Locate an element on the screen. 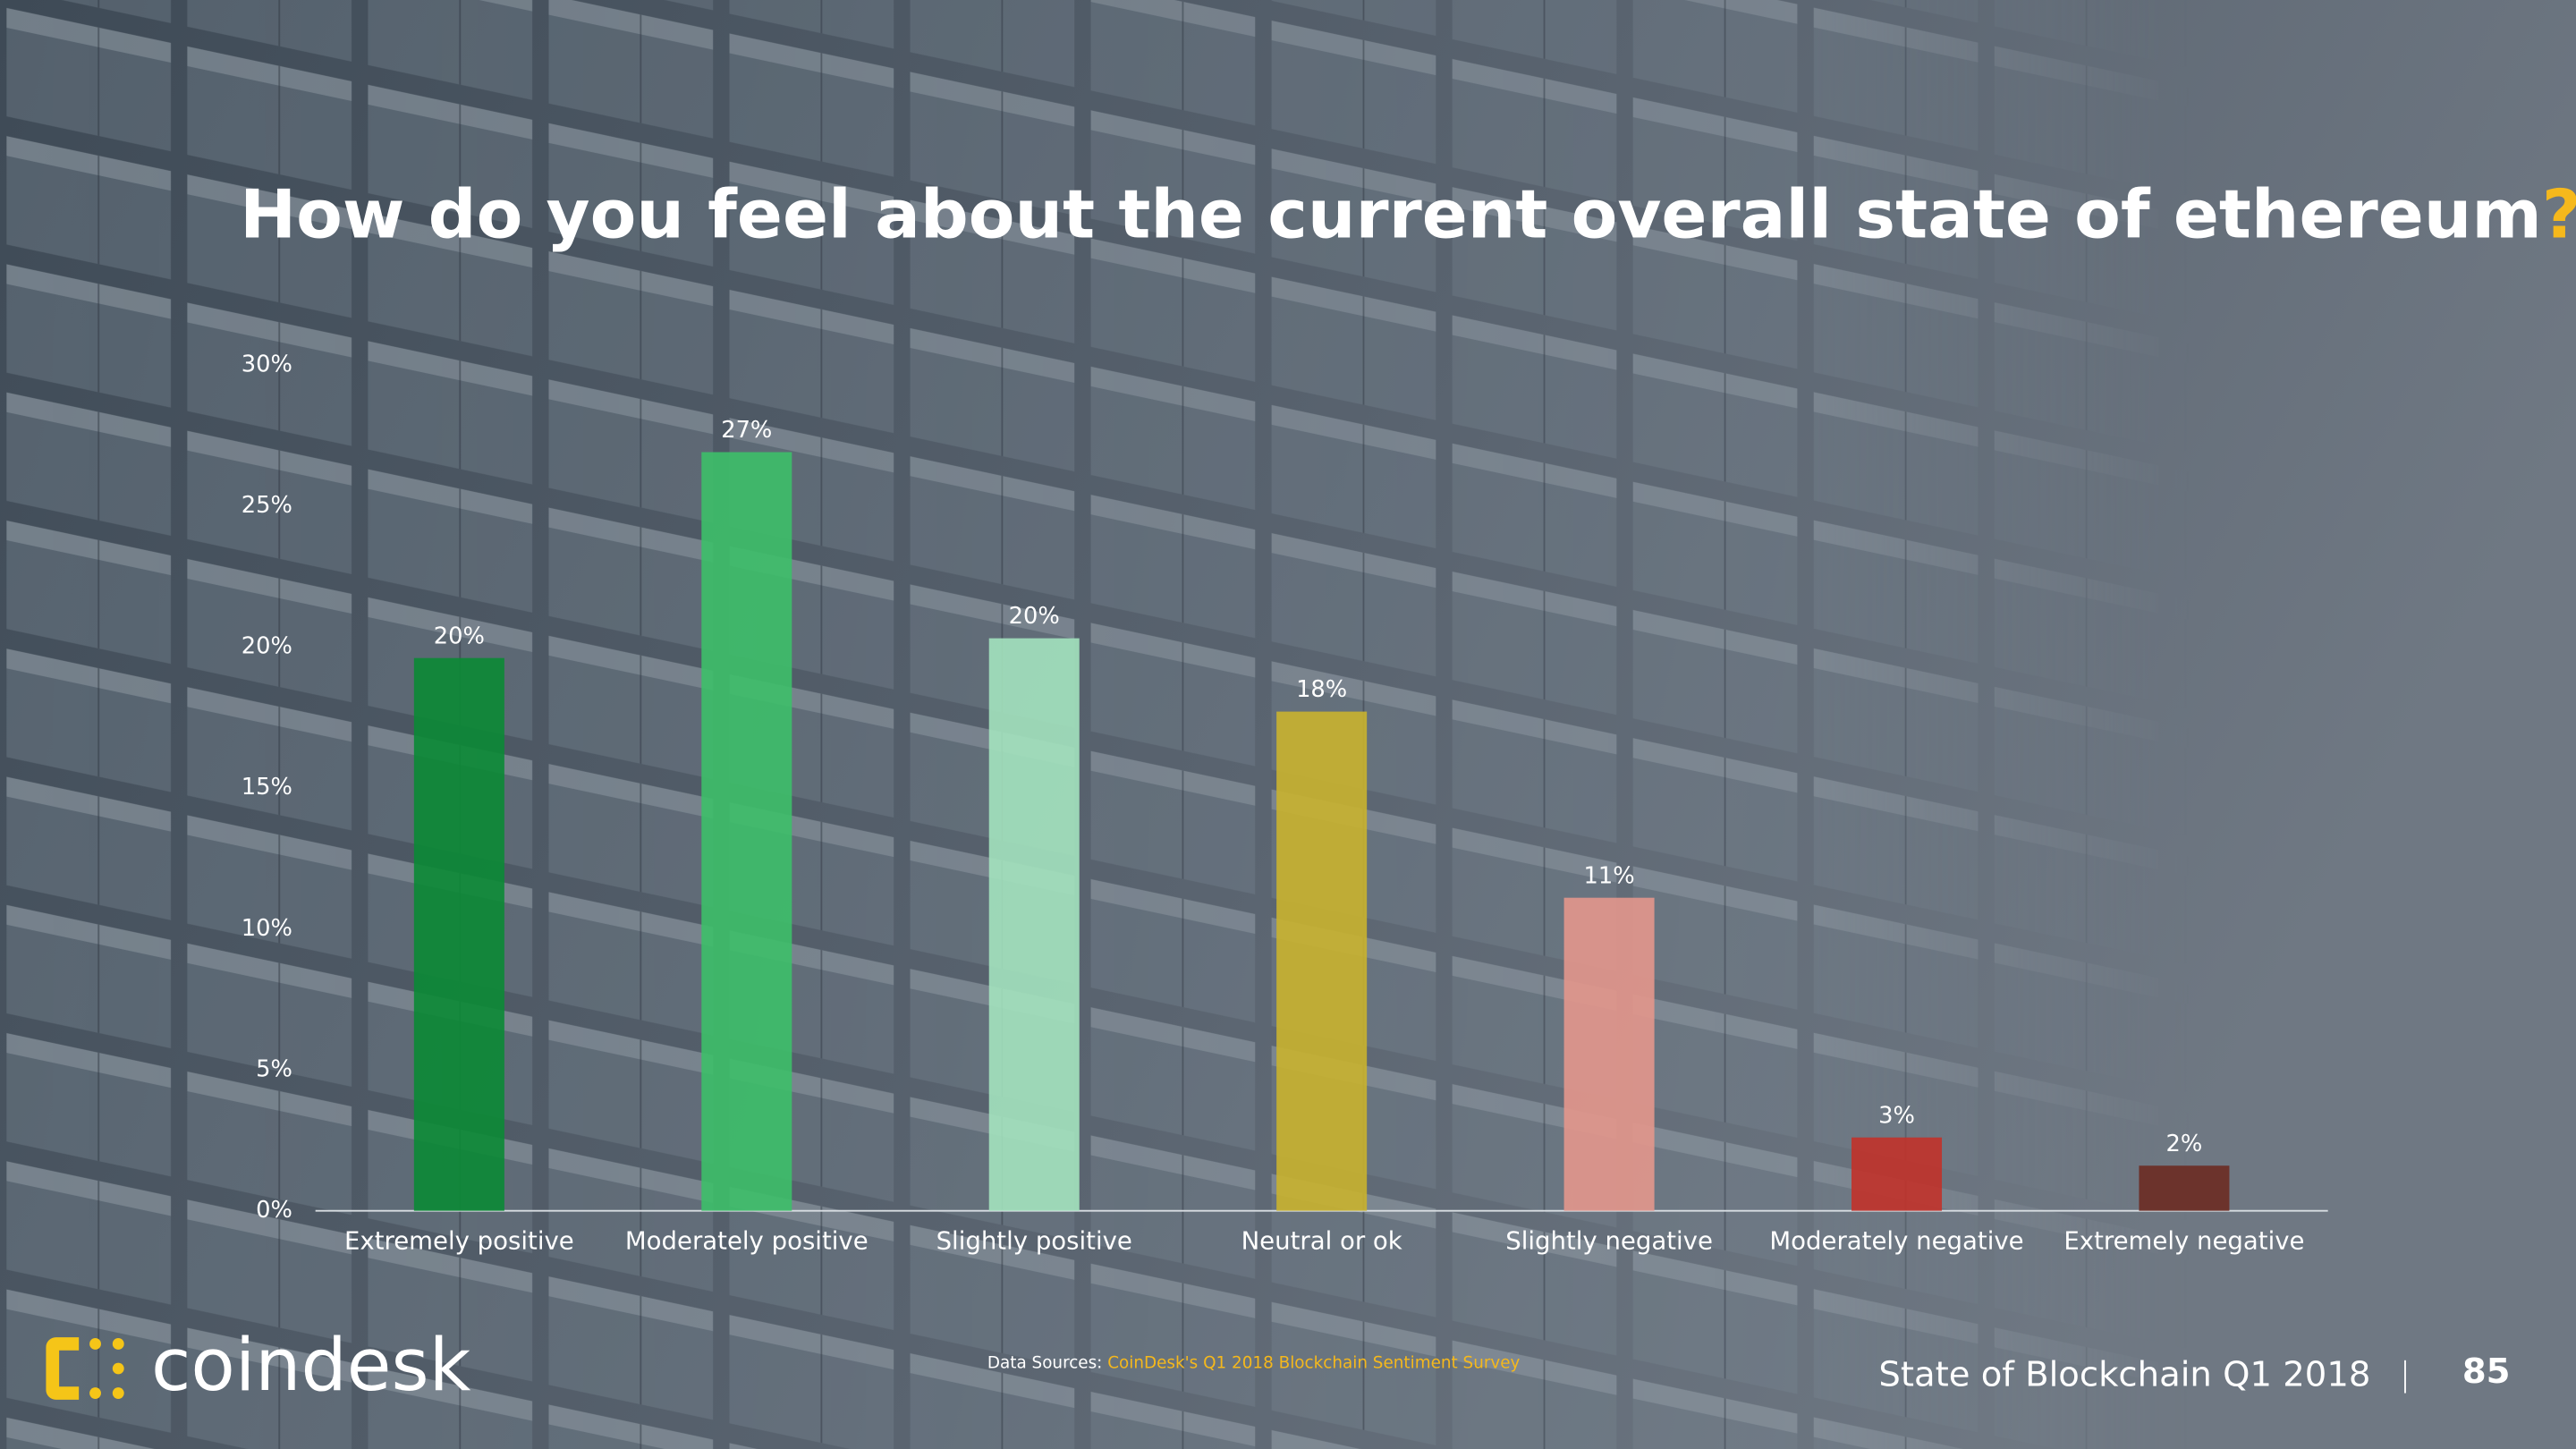 The width and height of the screenshot is (2576, 1449). y-tick-label: 15% is located at coordinates (267, 787).